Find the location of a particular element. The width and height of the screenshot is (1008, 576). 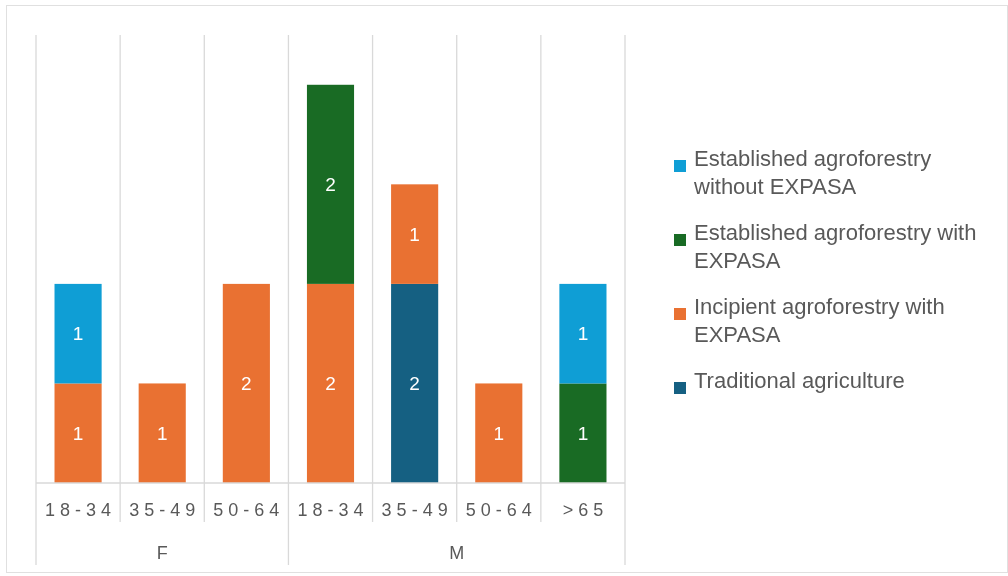

text: M is located at coordinates (457, 553).